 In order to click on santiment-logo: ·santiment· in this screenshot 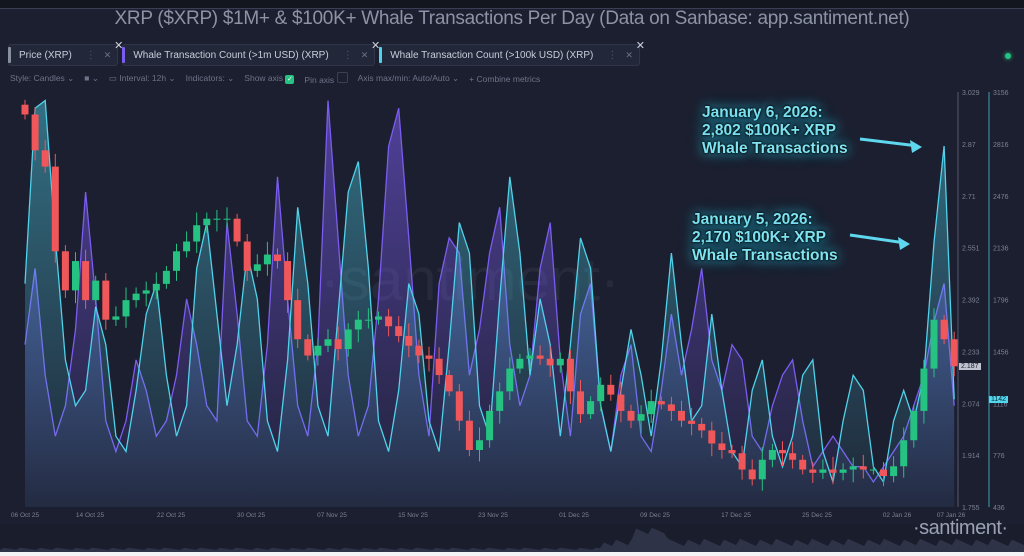, I will do `click(960, 528)`.